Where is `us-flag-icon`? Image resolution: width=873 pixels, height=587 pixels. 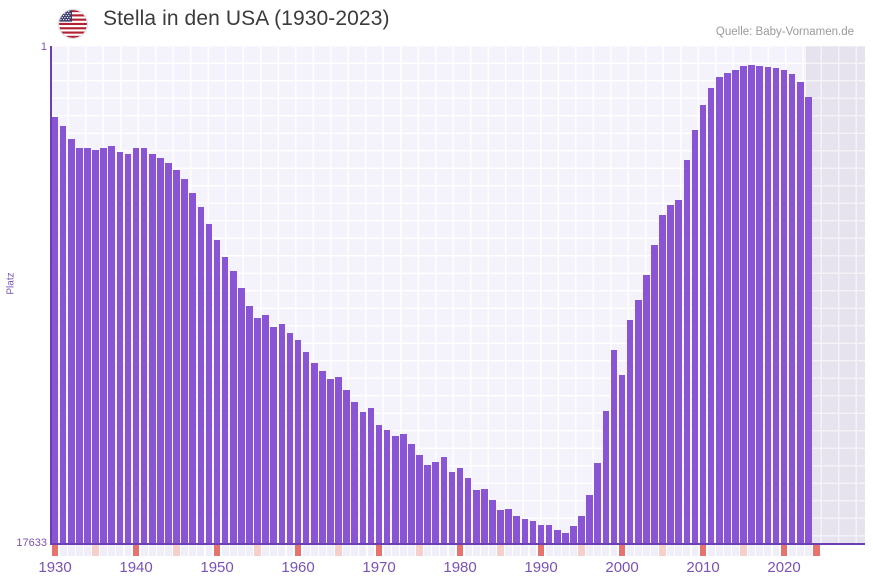
us-flag-icon is located at coordinates (73, 24).